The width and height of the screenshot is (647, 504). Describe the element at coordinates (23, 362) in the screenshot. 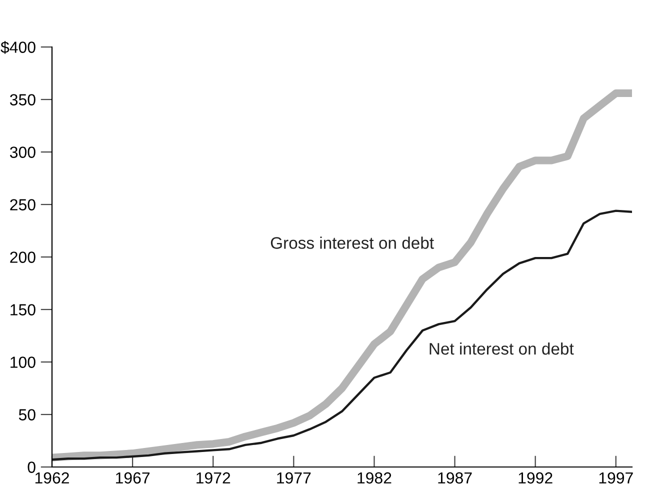

I see `y-tick-label: 100` at that location.